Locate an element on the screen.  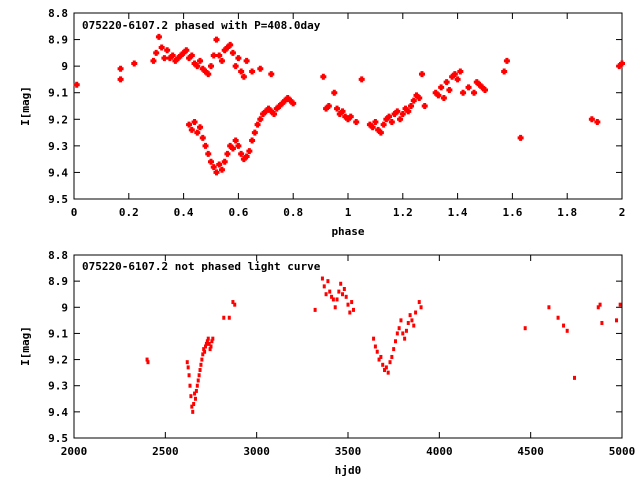
x-tick-label: 0.6 is located at coordinates (238, 212).